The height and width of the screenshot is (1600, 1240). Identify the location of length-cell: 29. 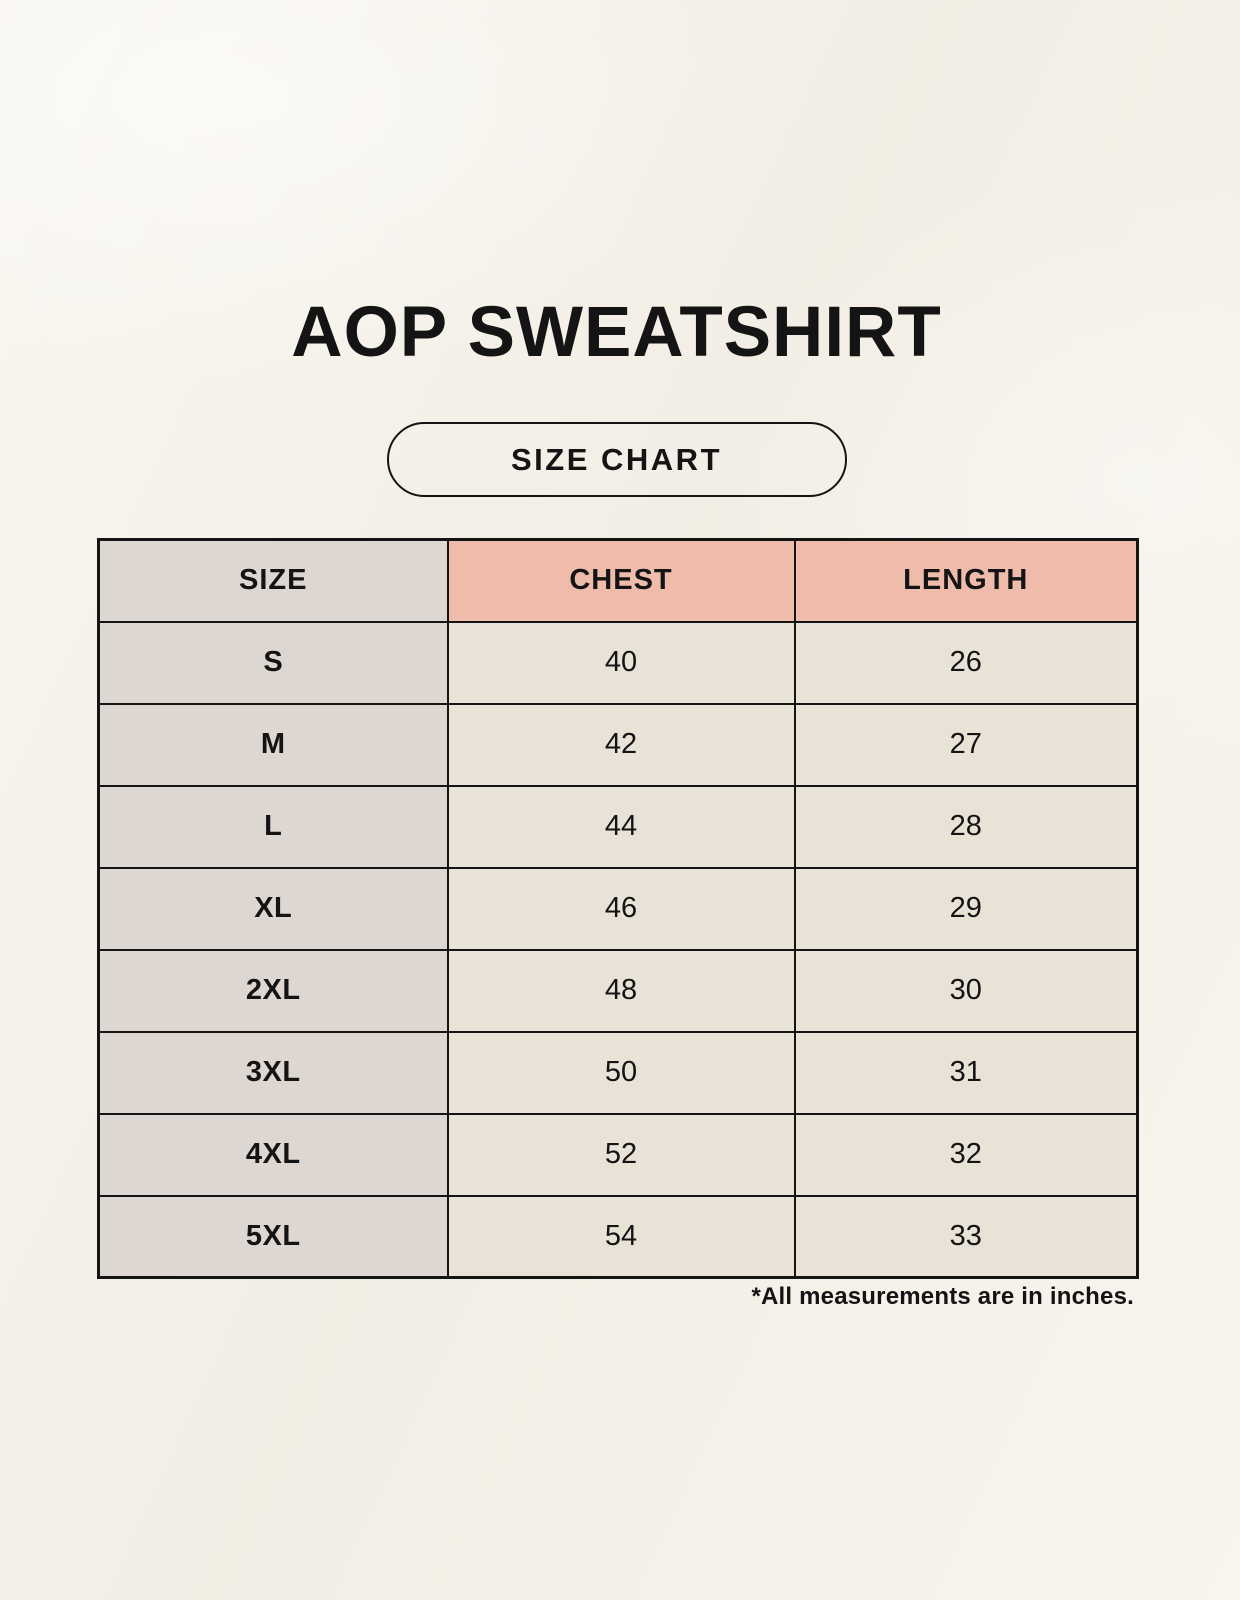
(966, 908).